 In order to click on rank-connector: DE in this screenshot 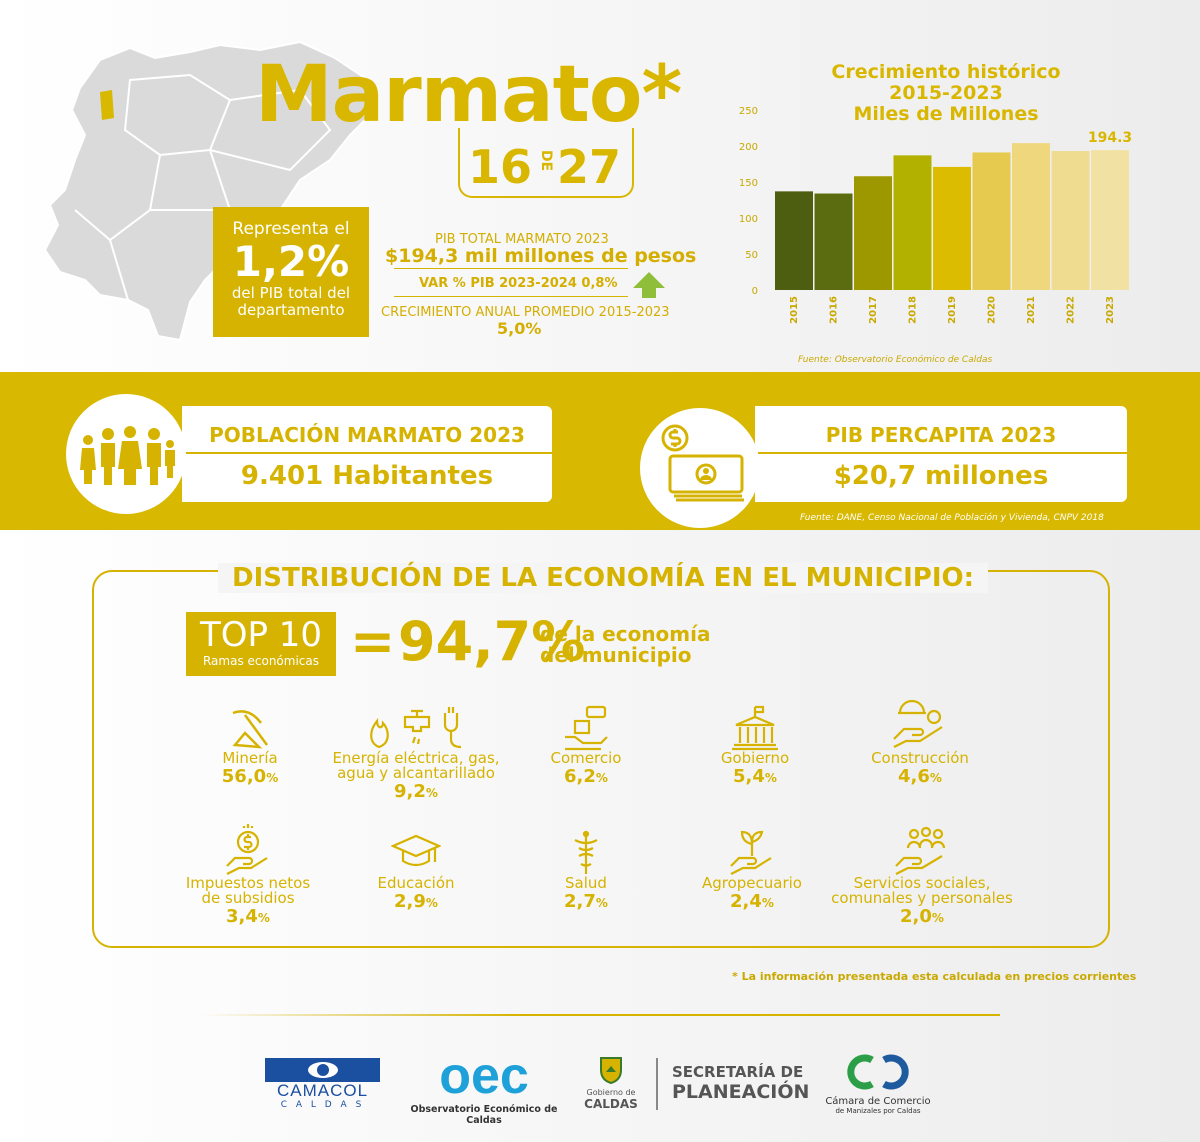, I will do `click(546, 161)`.